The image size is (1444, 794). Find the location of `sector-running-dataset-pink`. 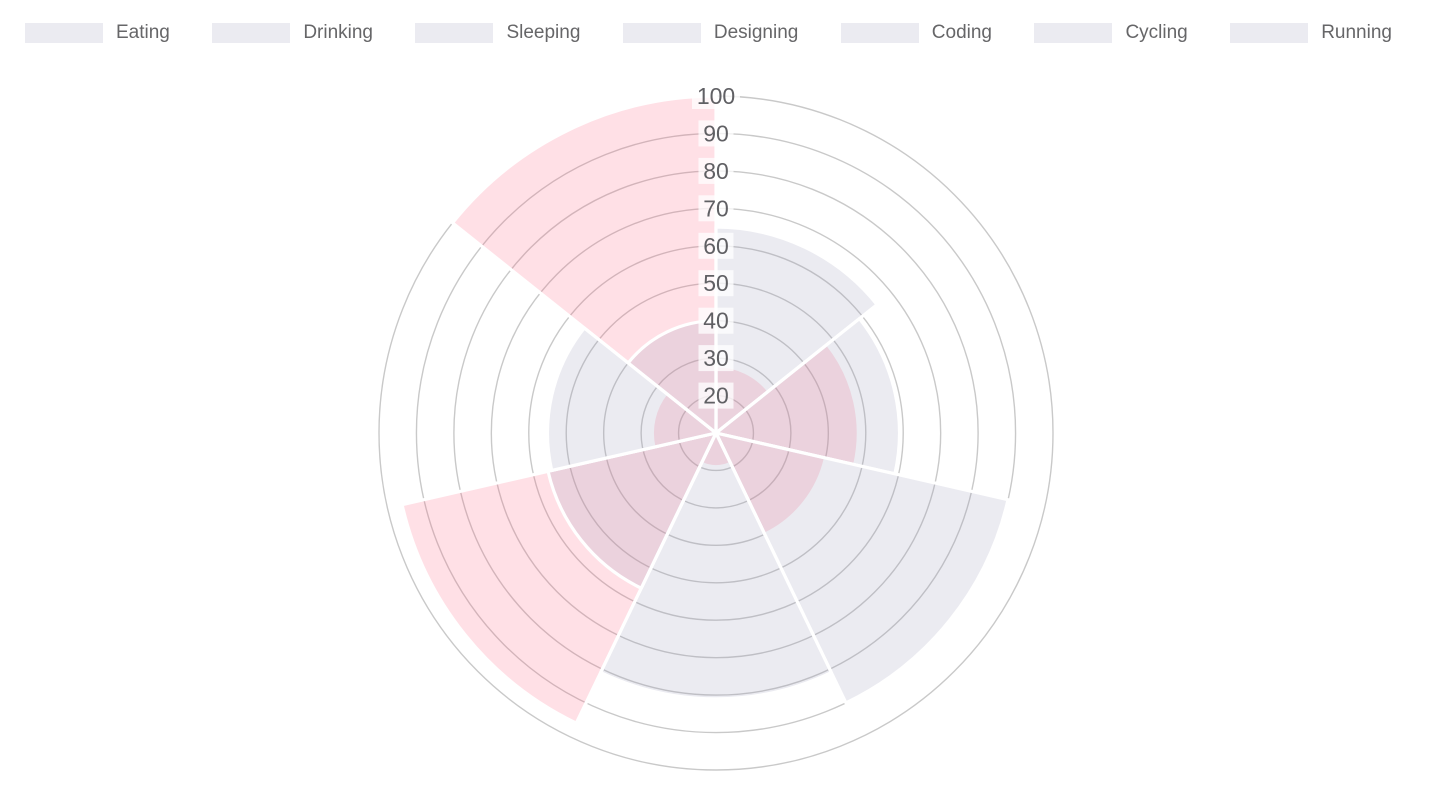

sector-running-dataset-pink is located at coordinates (584, 264).